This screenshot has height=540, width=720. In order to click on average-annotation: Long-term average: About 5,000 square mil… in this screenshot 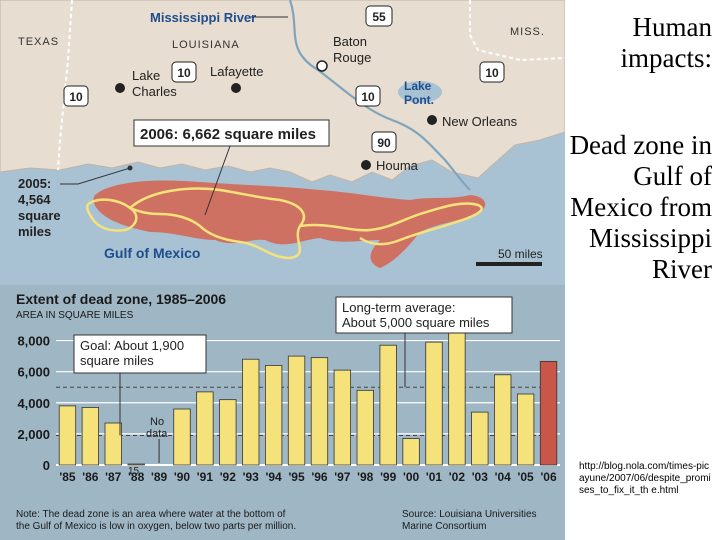, I will do `click(424, 315)`.